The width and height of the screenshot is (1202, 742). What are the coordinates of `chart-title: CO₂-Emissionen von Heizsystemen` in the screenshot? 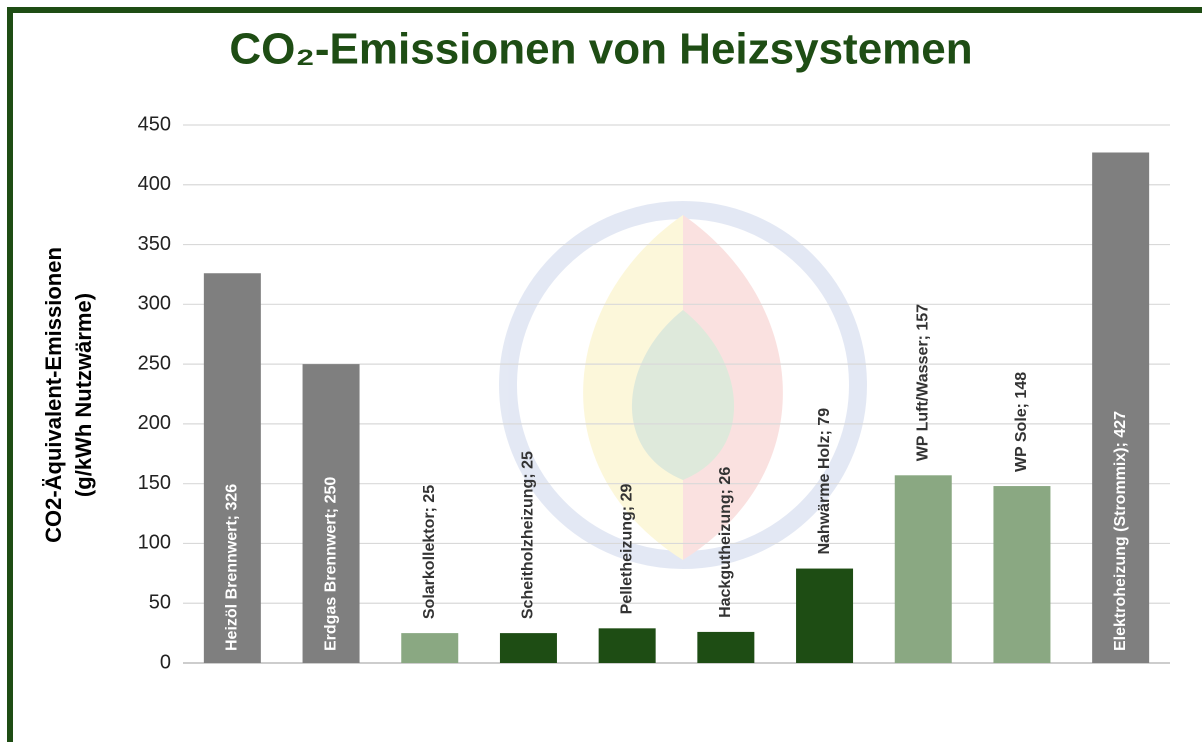 It's located at (600, 49).